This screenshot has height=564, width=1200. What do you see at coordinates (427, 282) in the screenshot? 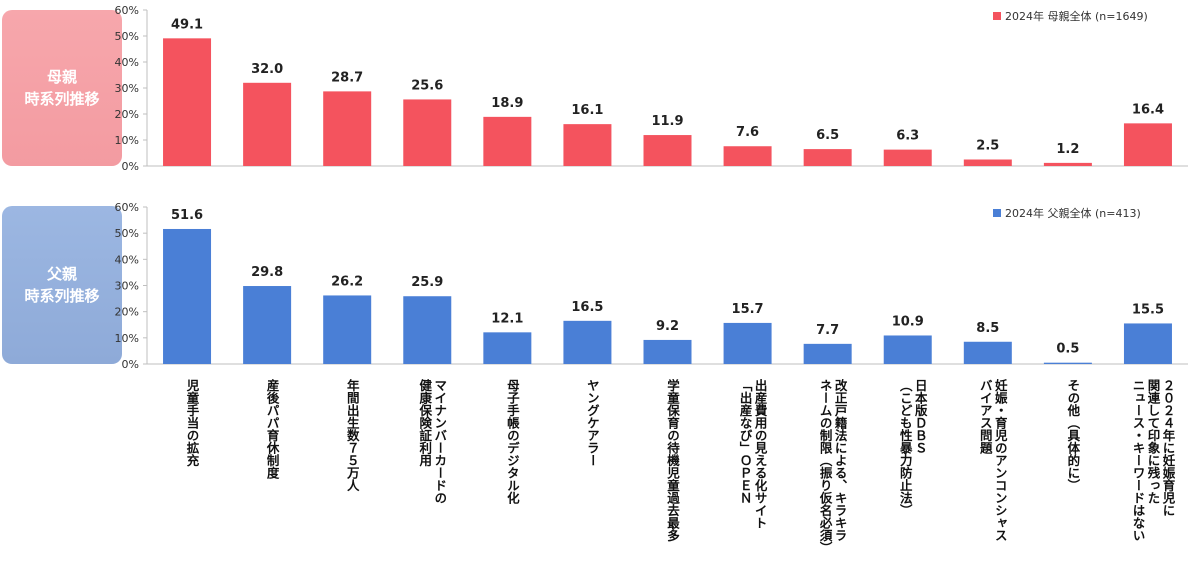
I see `data-label: 25.9` at bounding box center [427, 282].